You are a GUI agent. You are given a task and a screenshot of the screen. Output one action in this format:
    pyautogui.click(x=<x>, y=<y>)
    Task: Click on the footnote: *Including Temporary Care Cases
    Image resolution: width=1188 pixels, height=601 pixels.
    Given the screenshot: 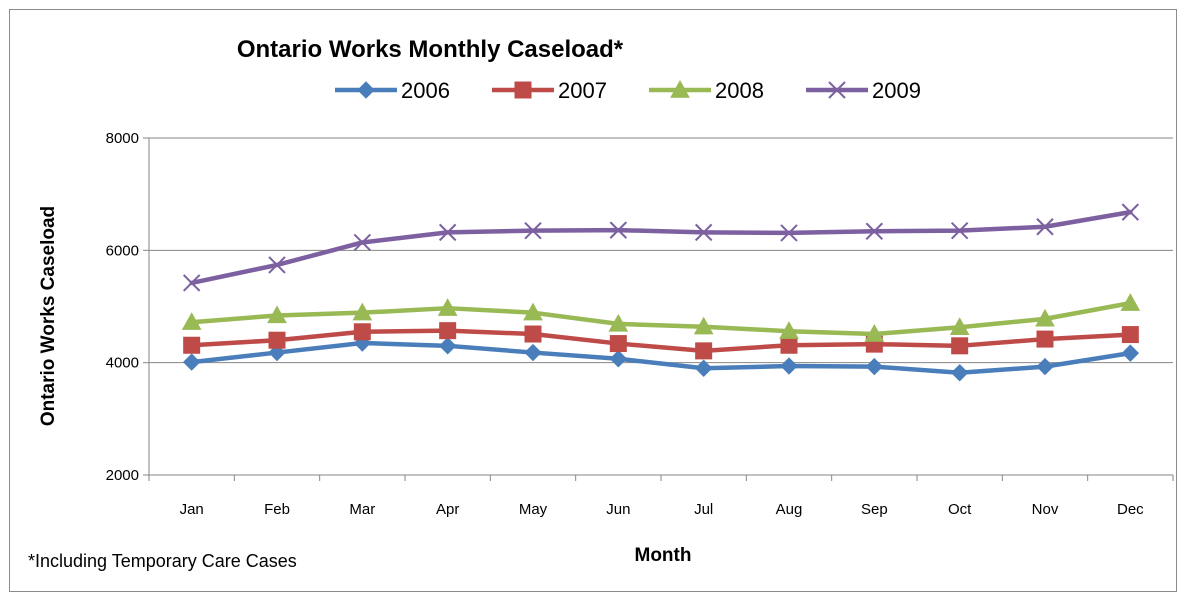 What is the action you would take?
    pyautogui.click(x=162, y=561)
    